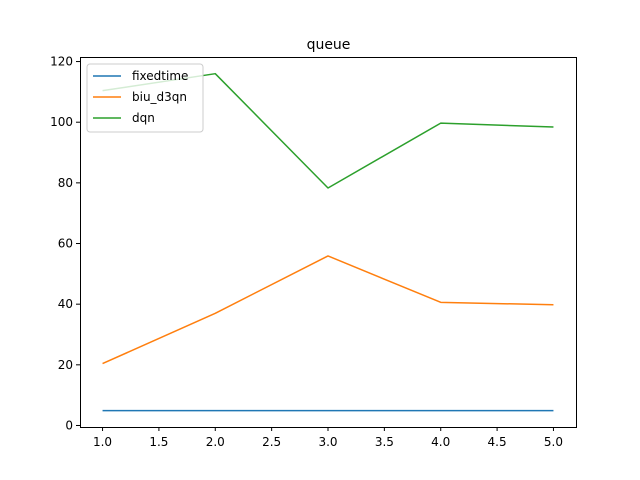 Image resolution: width=640 pixels, height=480 pixels. Describe the element at coordinates (69, 425) in the screenshot. I see `y-tick-label: 0` at that location.